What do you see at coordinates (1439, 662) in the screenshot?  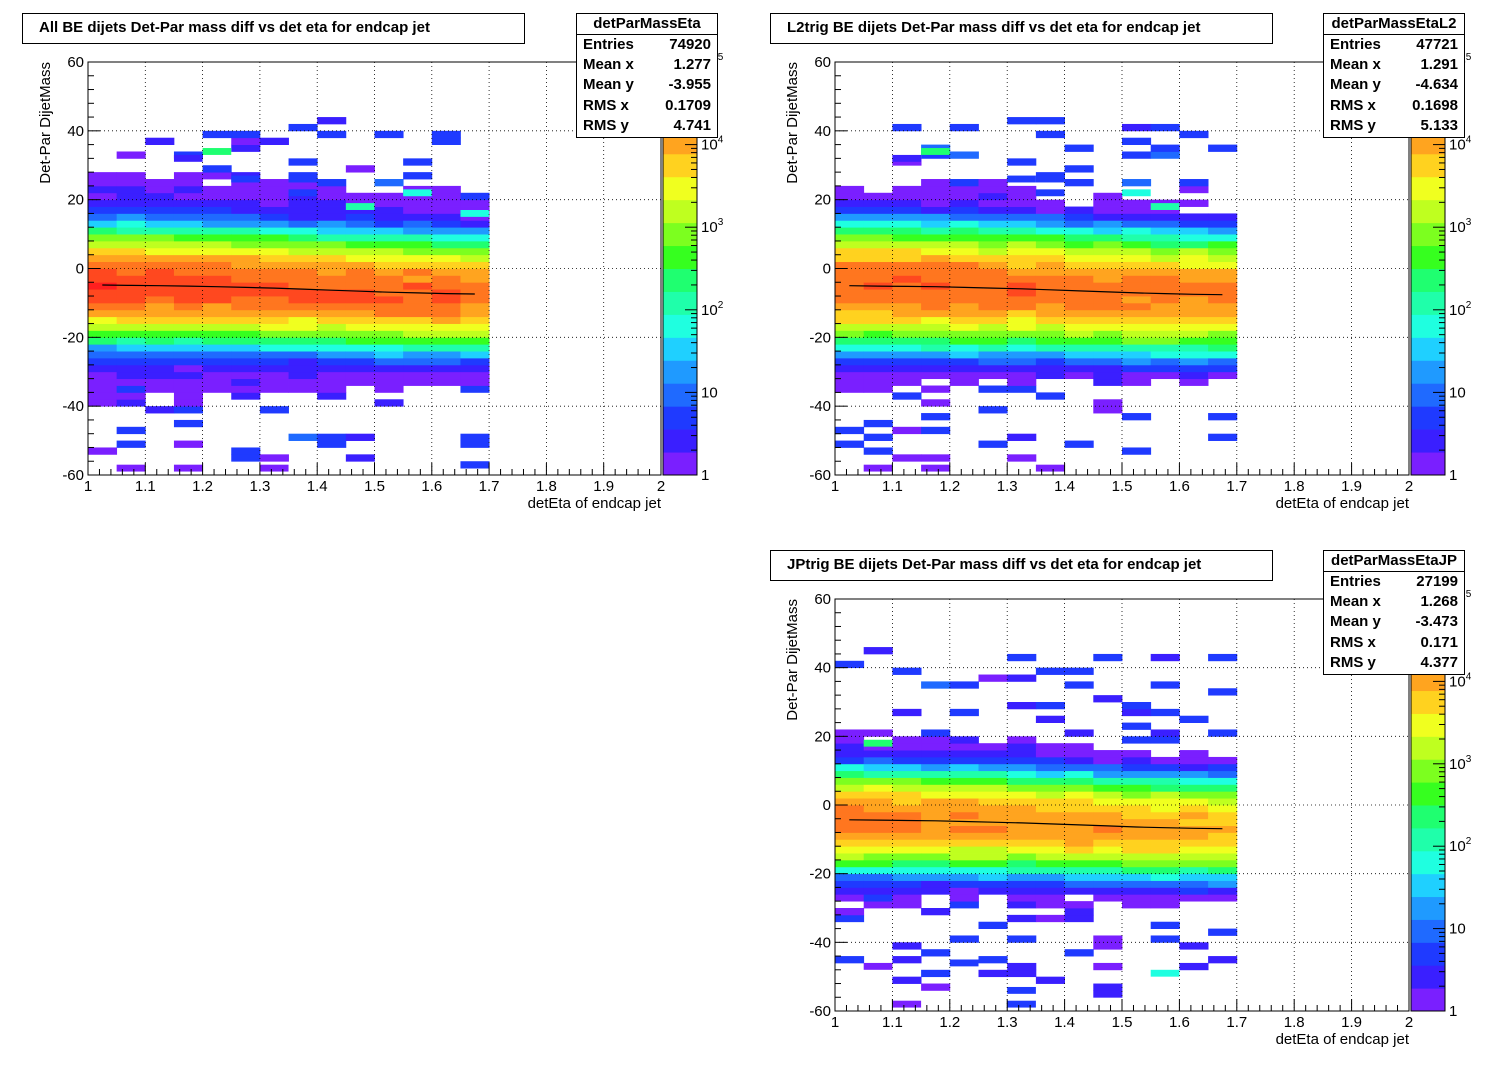 I see `stats-value: 4.377` at bounding box center [1439, 662].